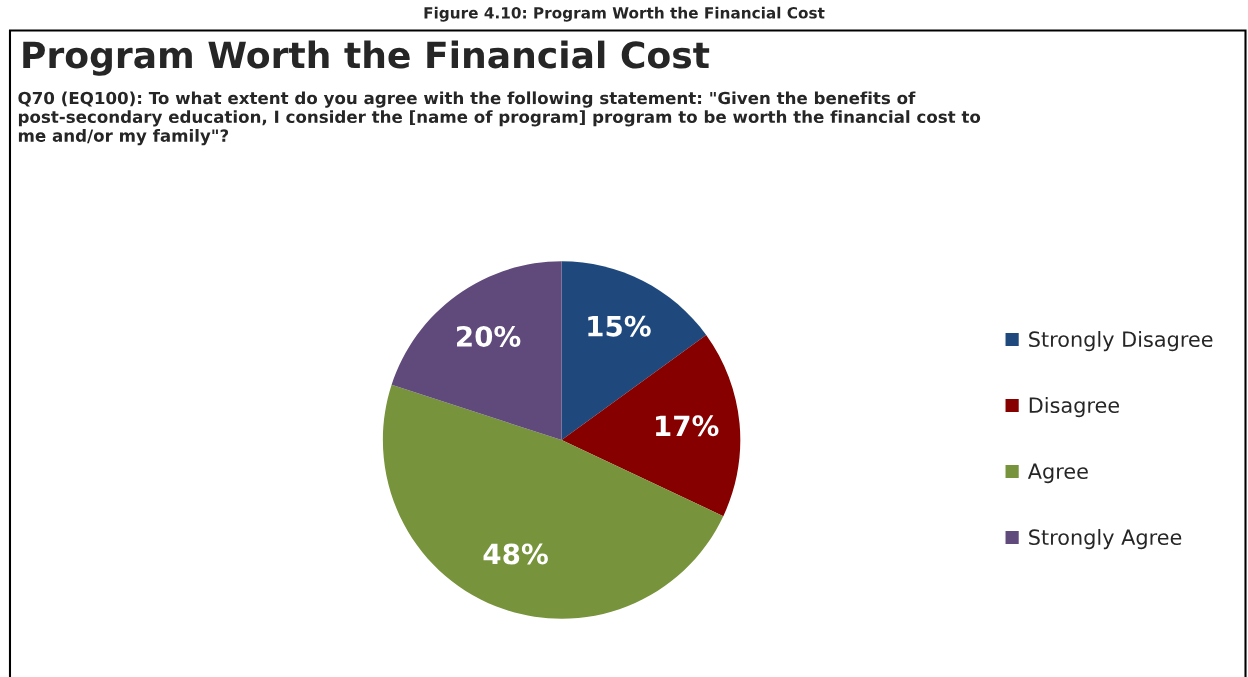 The width and height of the screenshot is (1248, 677). What do you see at coordinates (624, 14) in the screenshot?
I see `caption: Figure 4.10: Program Worth the Financial Cost` at bounding box center [624, 14].